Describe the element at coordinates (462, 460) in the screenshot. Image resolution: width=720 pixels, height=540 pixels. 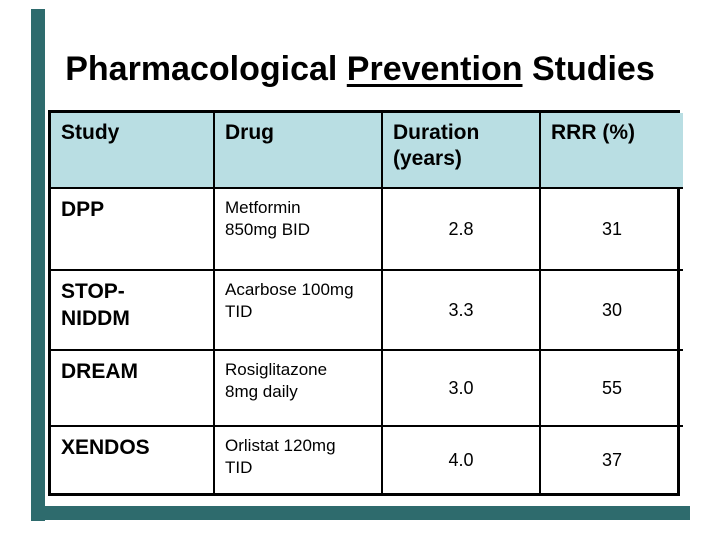
I see `cell-duration-row4: 4.0` at that location.